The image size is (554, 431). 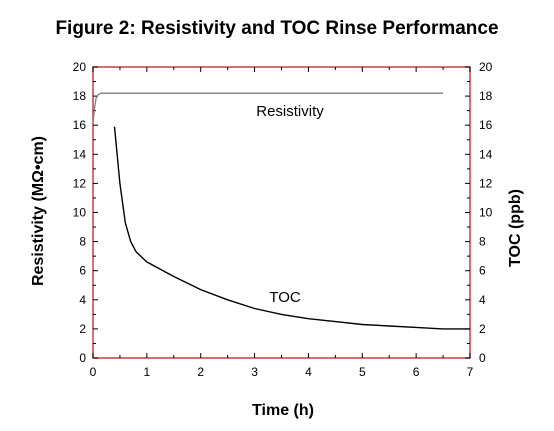 What do you see at coordinates (80, 125) in the screenshot?
I see `y-left-tick-label: 16` at bounding box center [80, 125].